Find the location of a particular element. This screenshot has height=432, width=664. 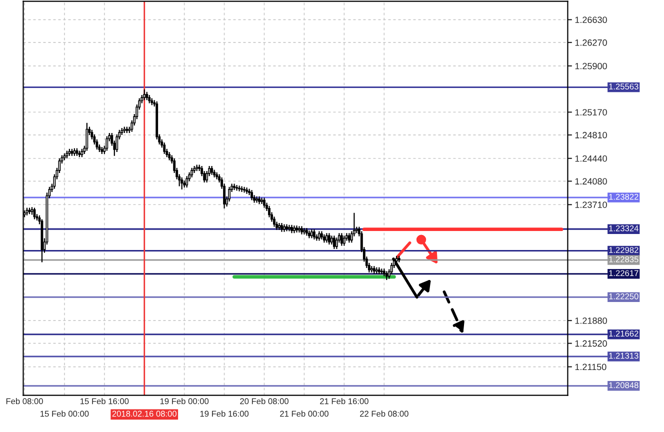

y-tick-label: 1.26270 is located at coordinates (591, 42).